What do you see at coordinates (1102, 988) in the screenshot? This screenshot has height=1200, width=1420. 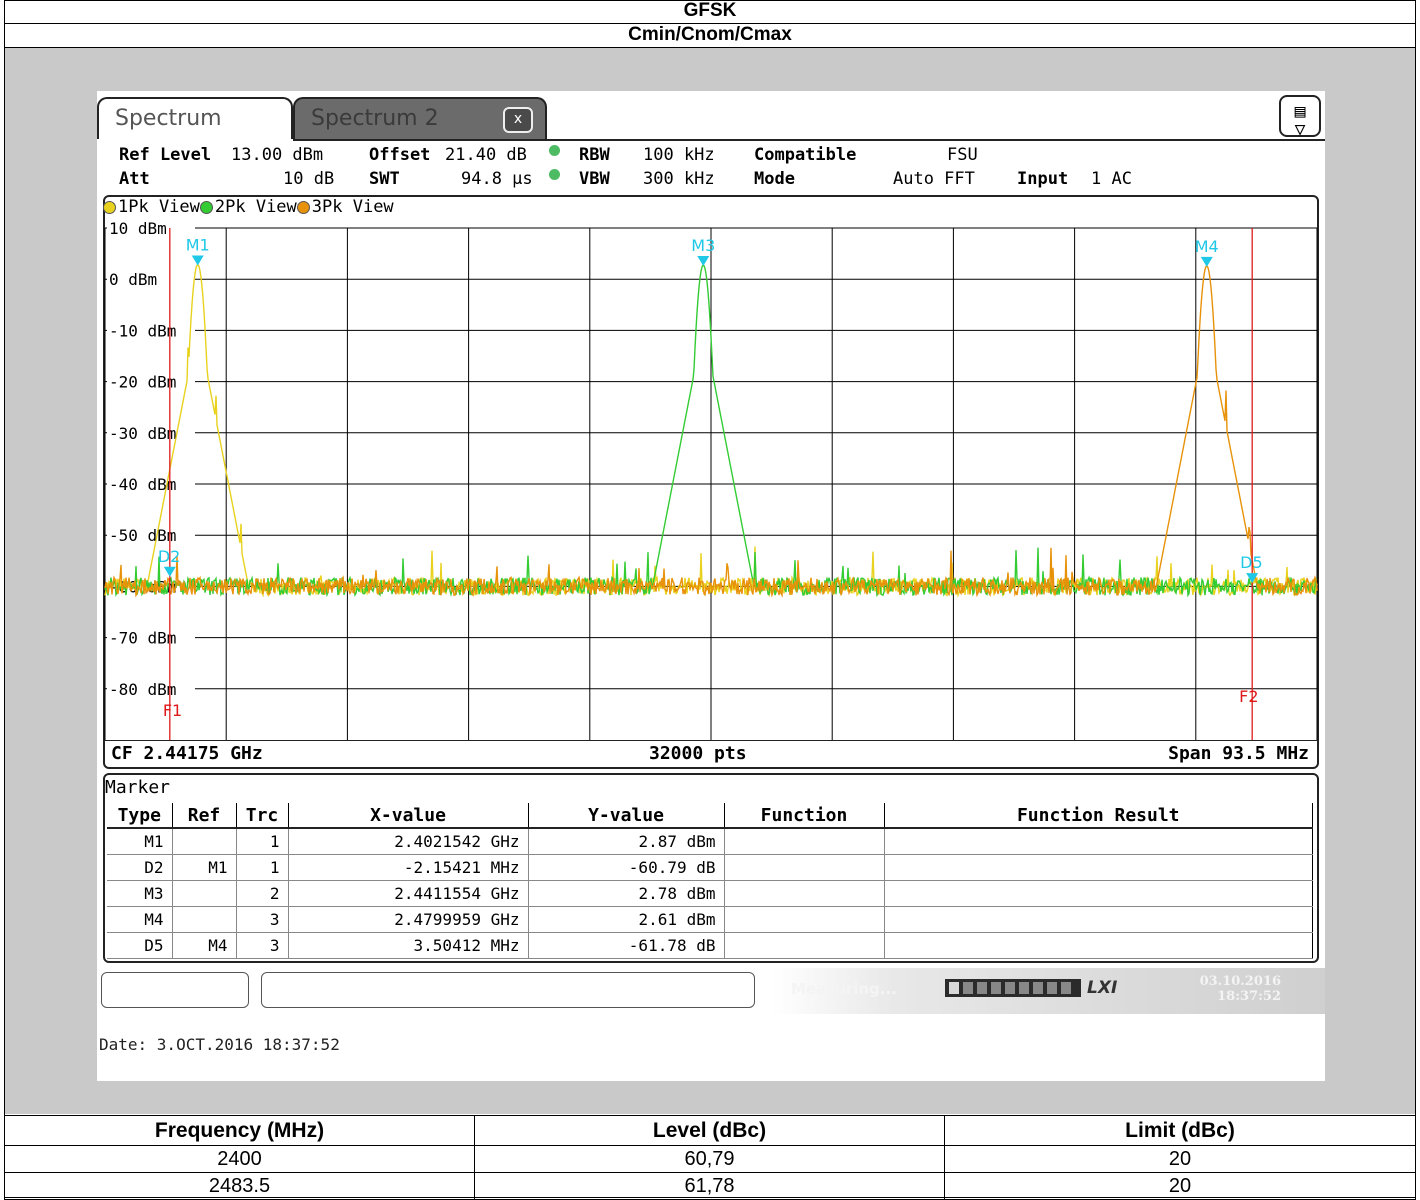 I see `lxi-logo-icon: LXI` at bounding box center [1102, 988].